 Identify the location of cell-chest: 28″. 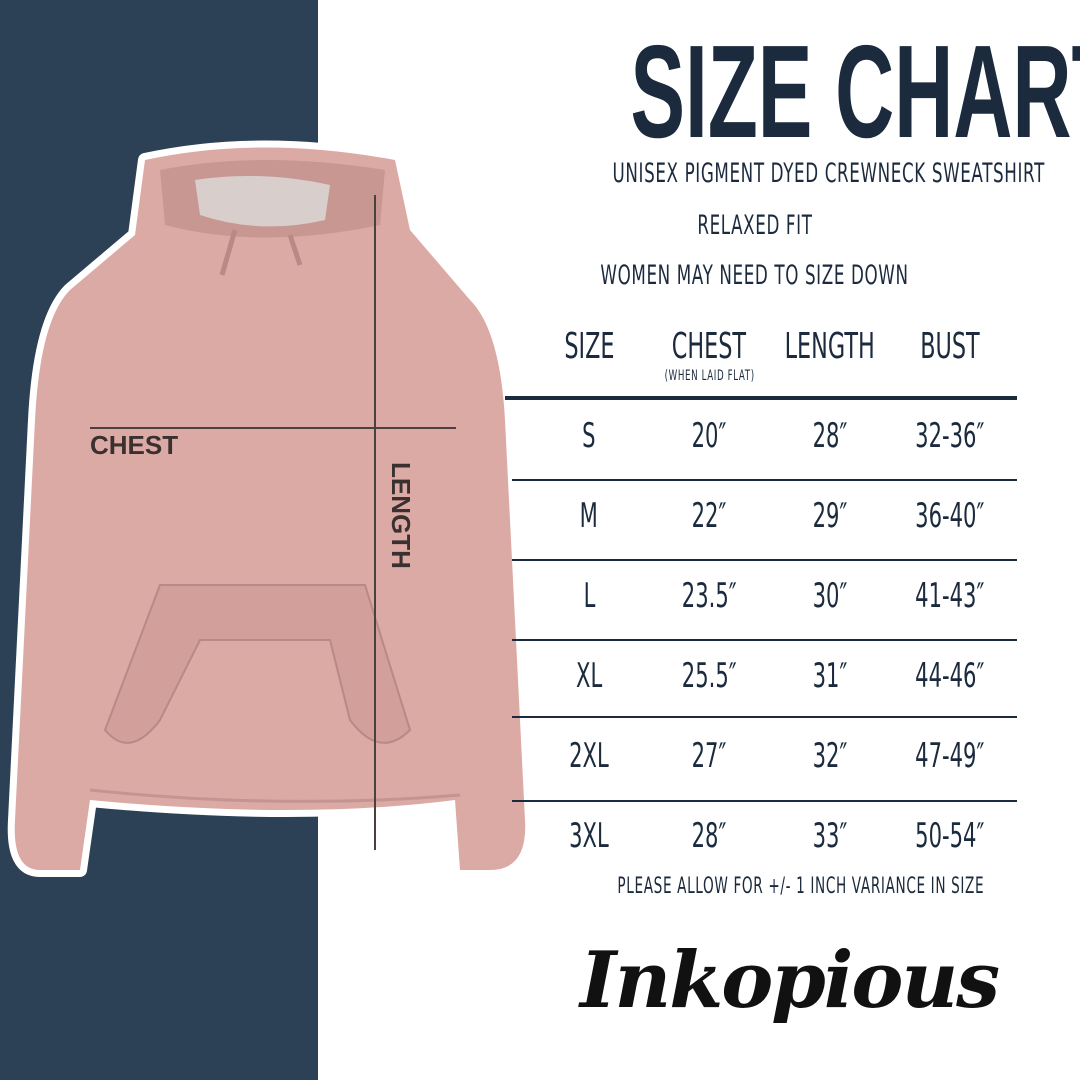
(709, 836).